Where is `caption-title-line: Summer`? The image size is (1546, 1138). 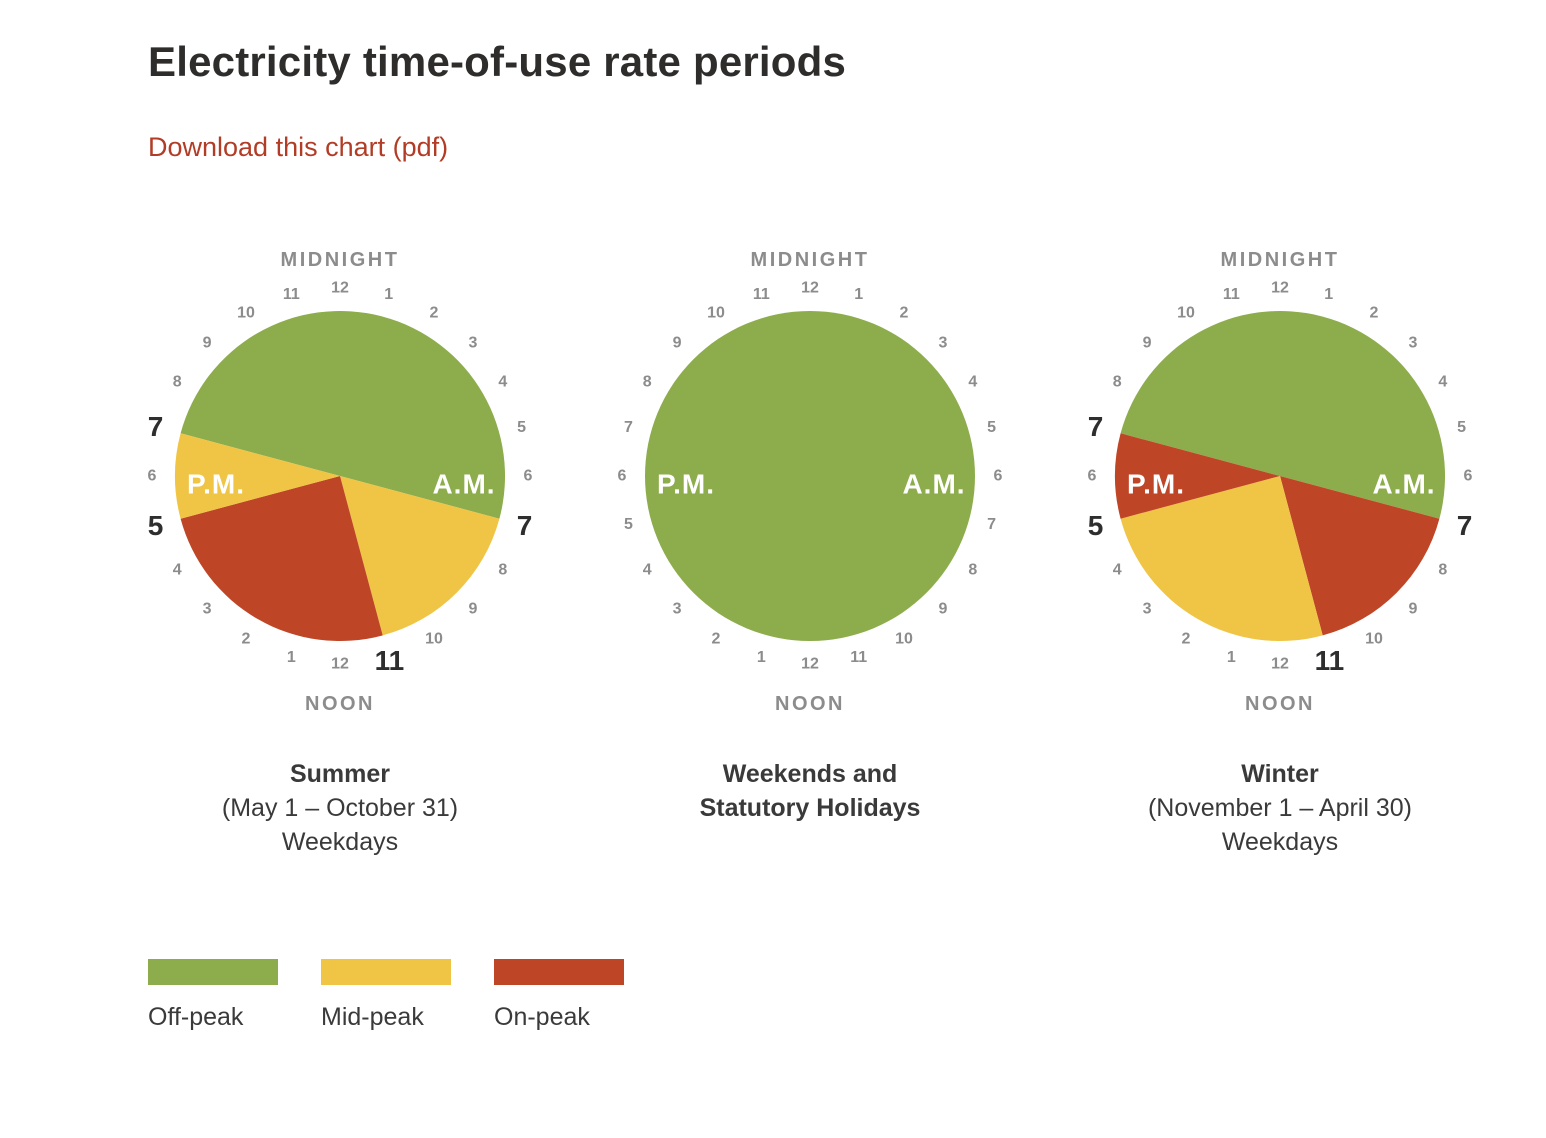 caption-title-line: Summer is located at coordinates (340, 774).